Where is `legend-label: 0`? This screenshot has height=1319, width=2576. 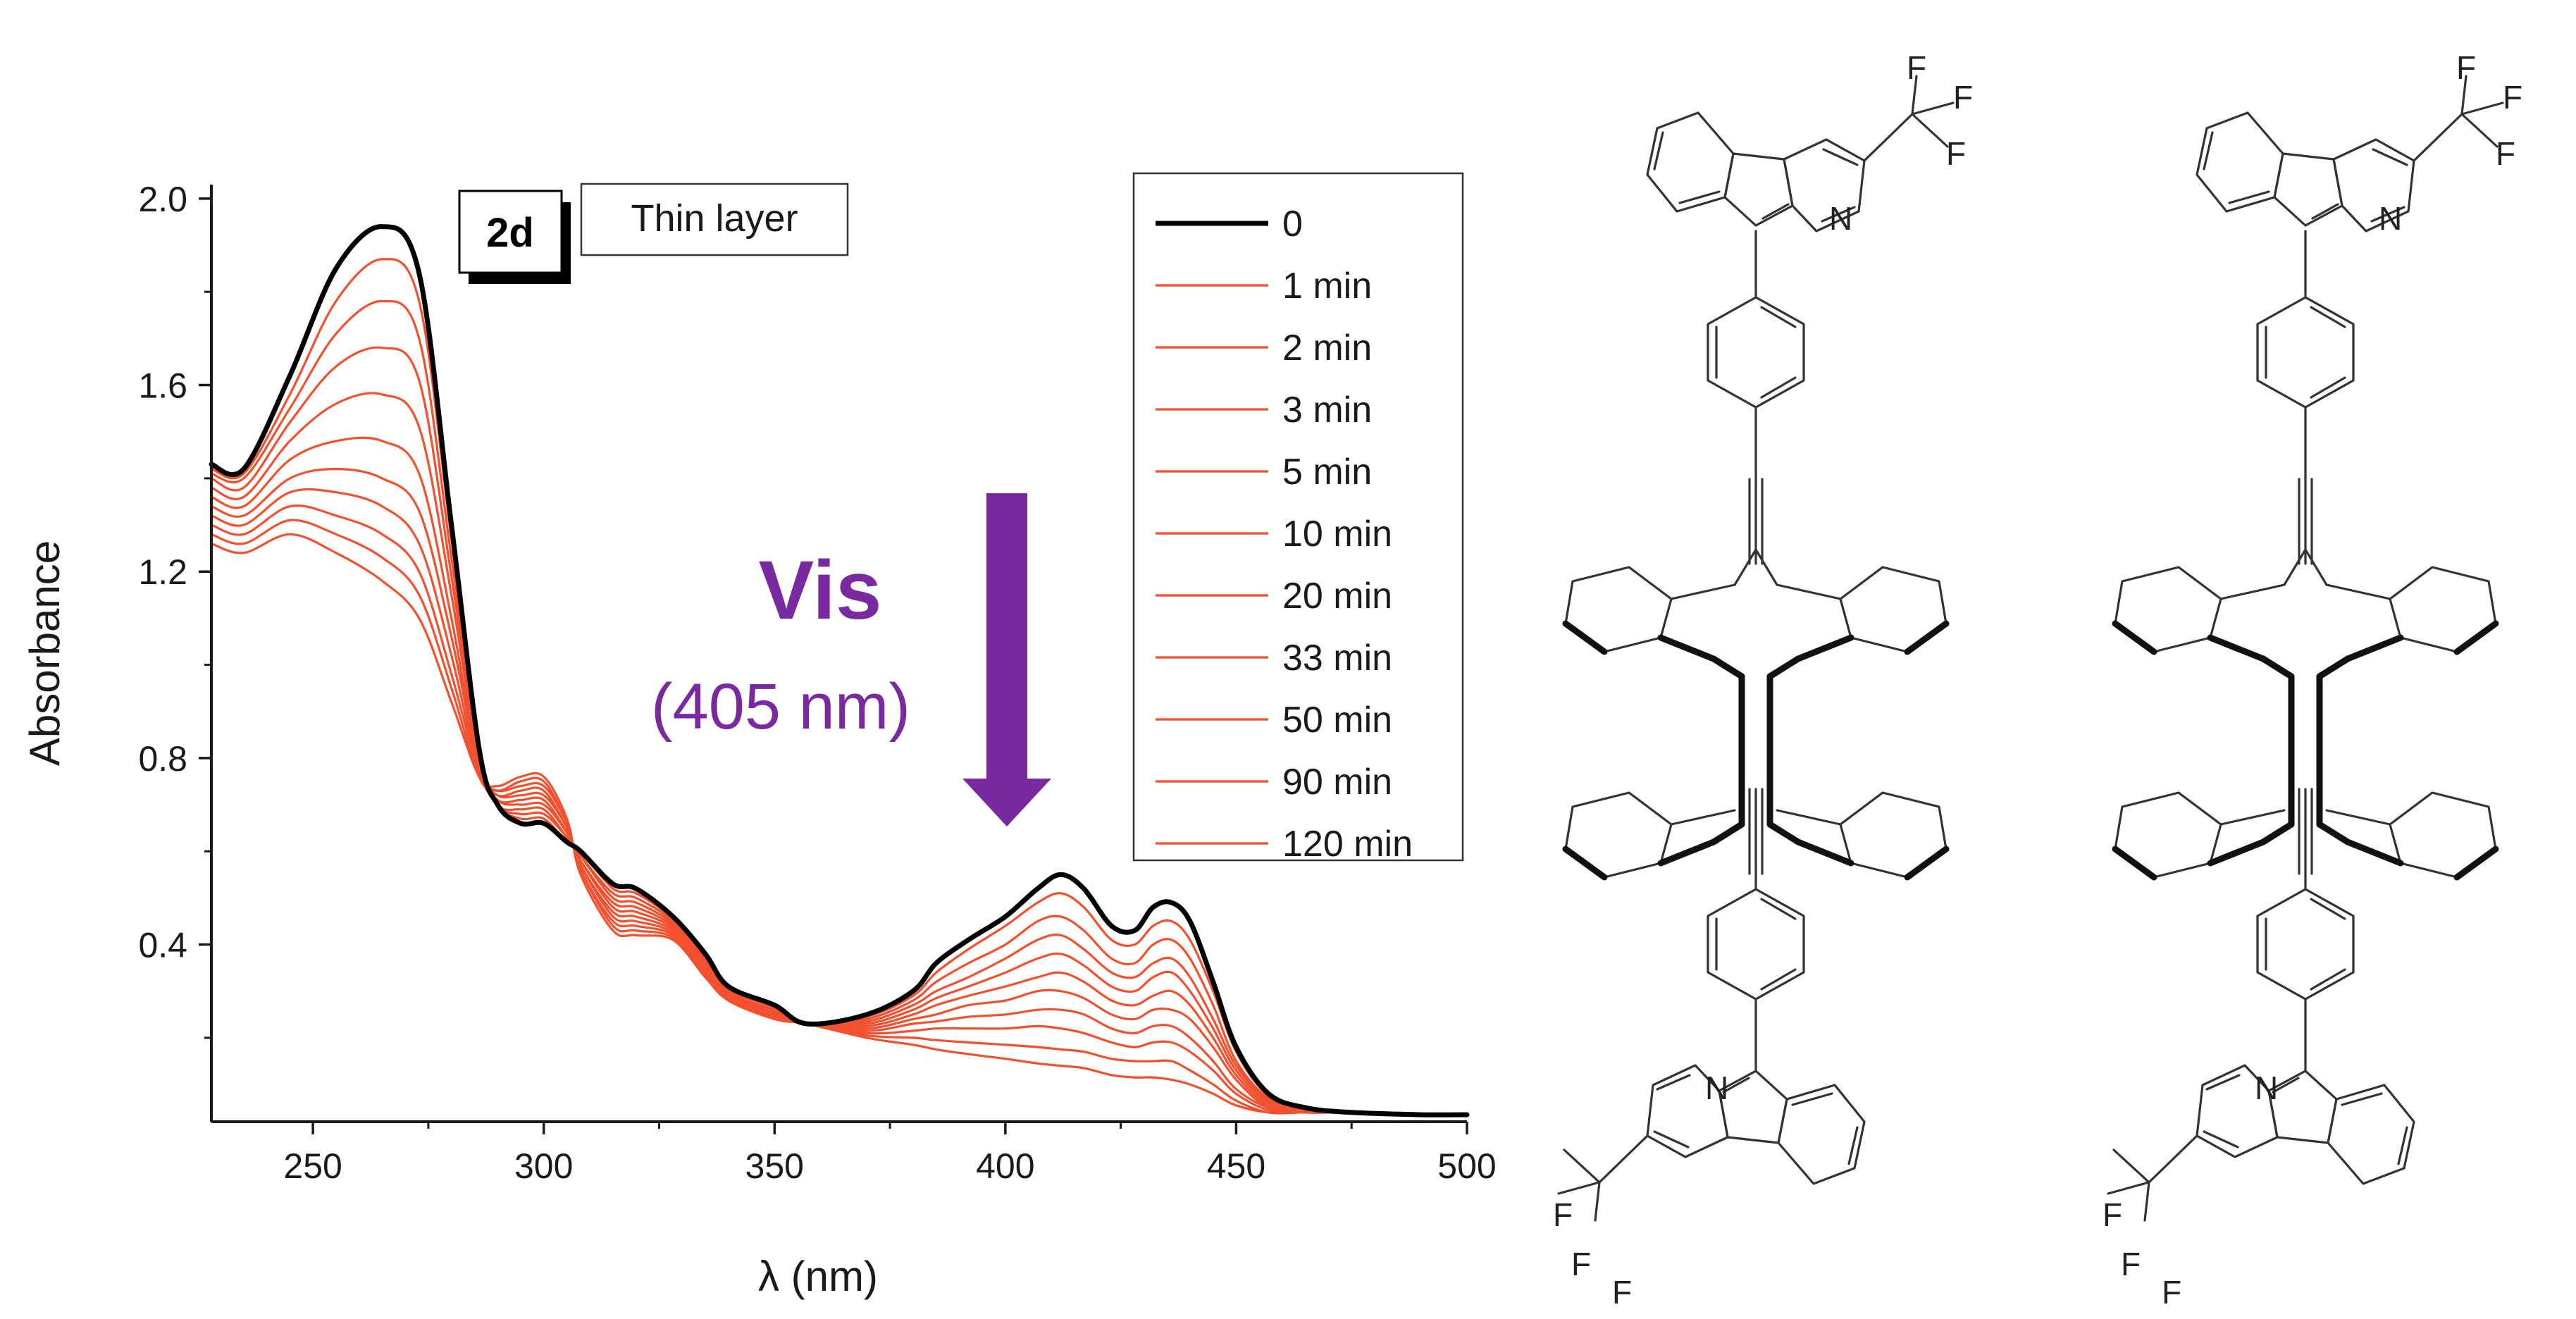
legend-label: 0 is located at coordinates (1292, 224).